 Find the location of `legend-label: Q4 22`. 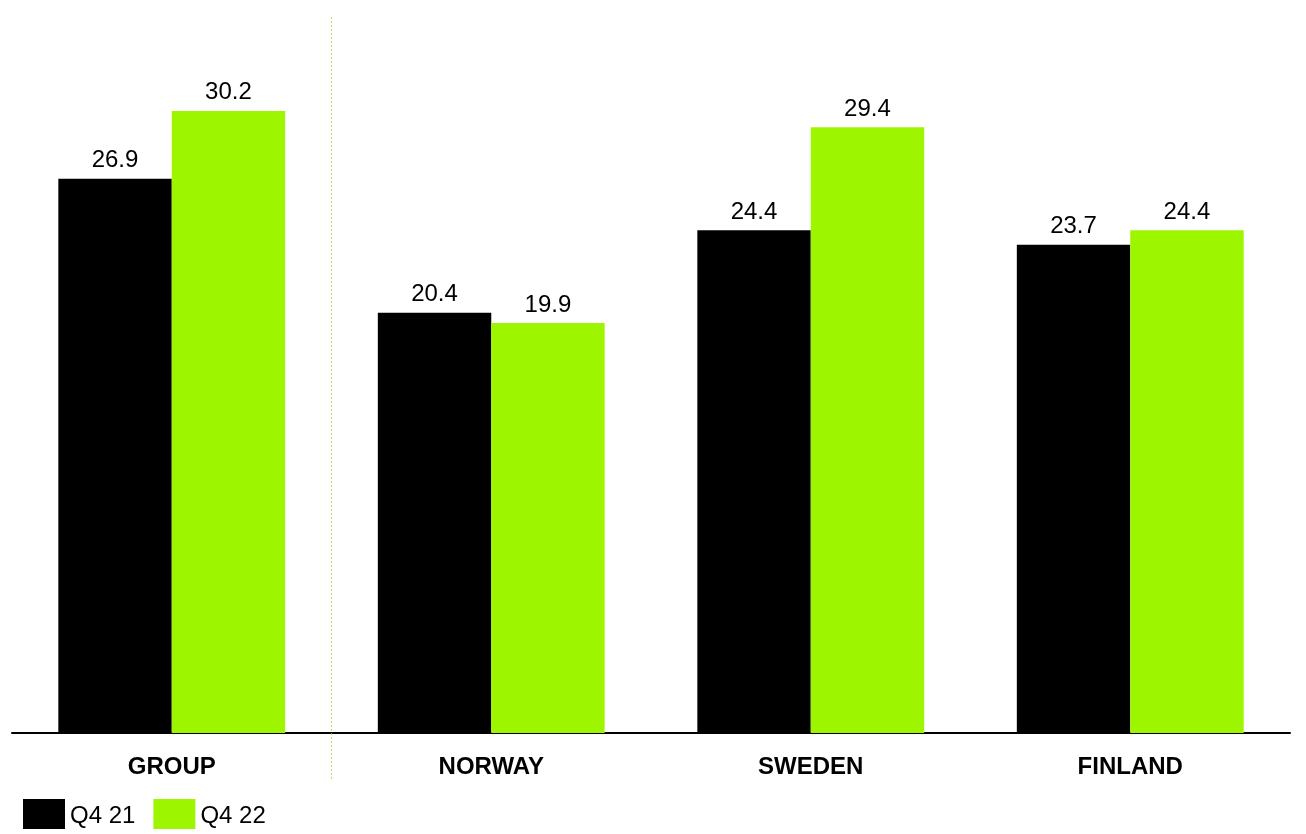

legend-label: Q4 22 is located at coordinates (233, 814).